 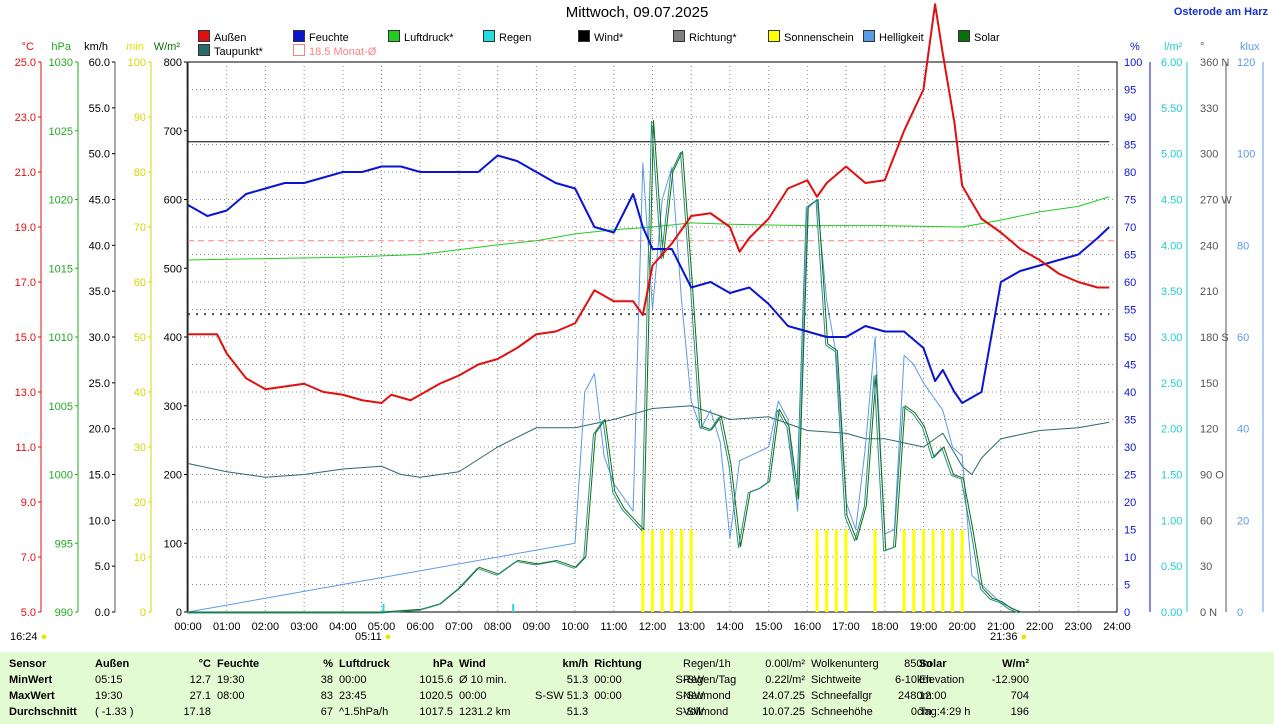 What do you see at coordinates (25, 228) in the screenshot?
I see `axis-tick-temp: 19.0` at bounding box center [25, 228].